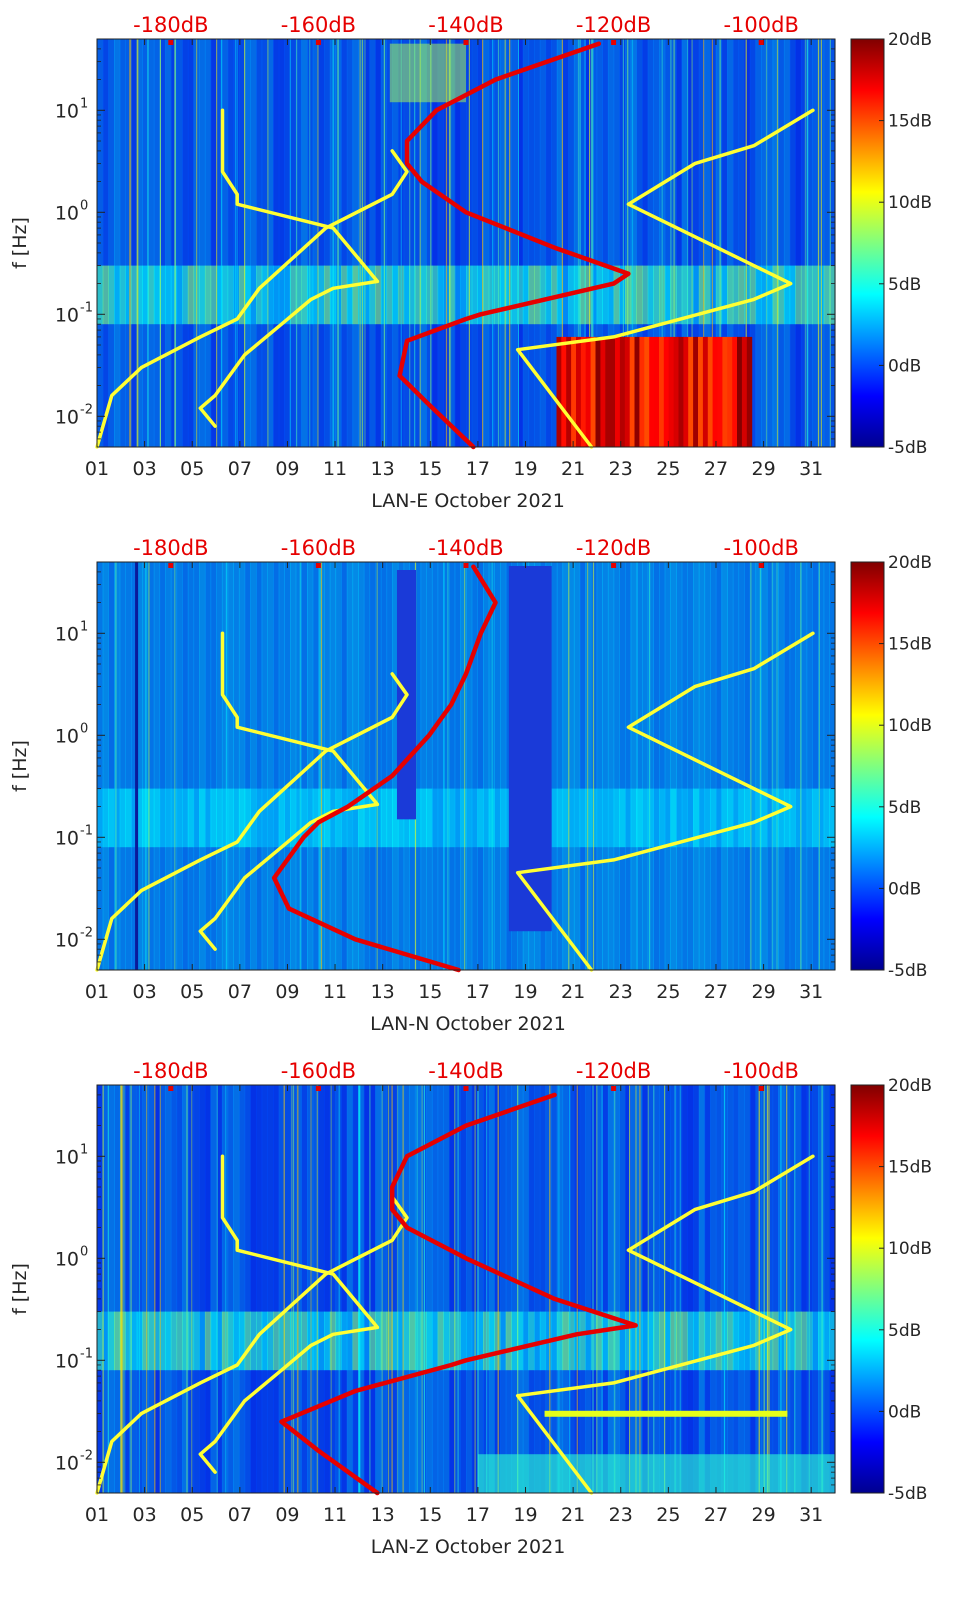 This screenshot has width=962, height=1603. What do you see at coordinates (466, 42) in the screenshot?
I see `top-db-tick-marker` at bounding box center [466, 42].